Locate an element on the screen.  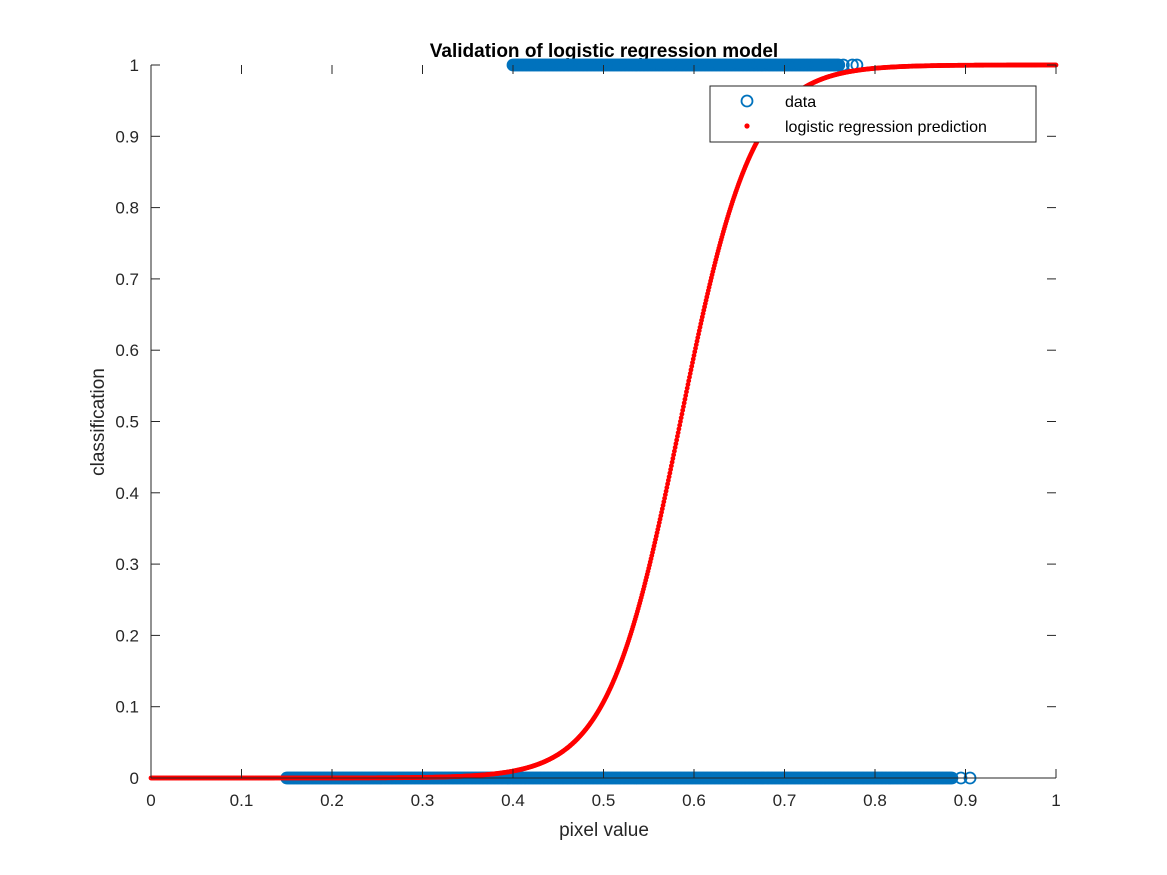
x-tick-label: 0 is located at coordinates (150, 800).